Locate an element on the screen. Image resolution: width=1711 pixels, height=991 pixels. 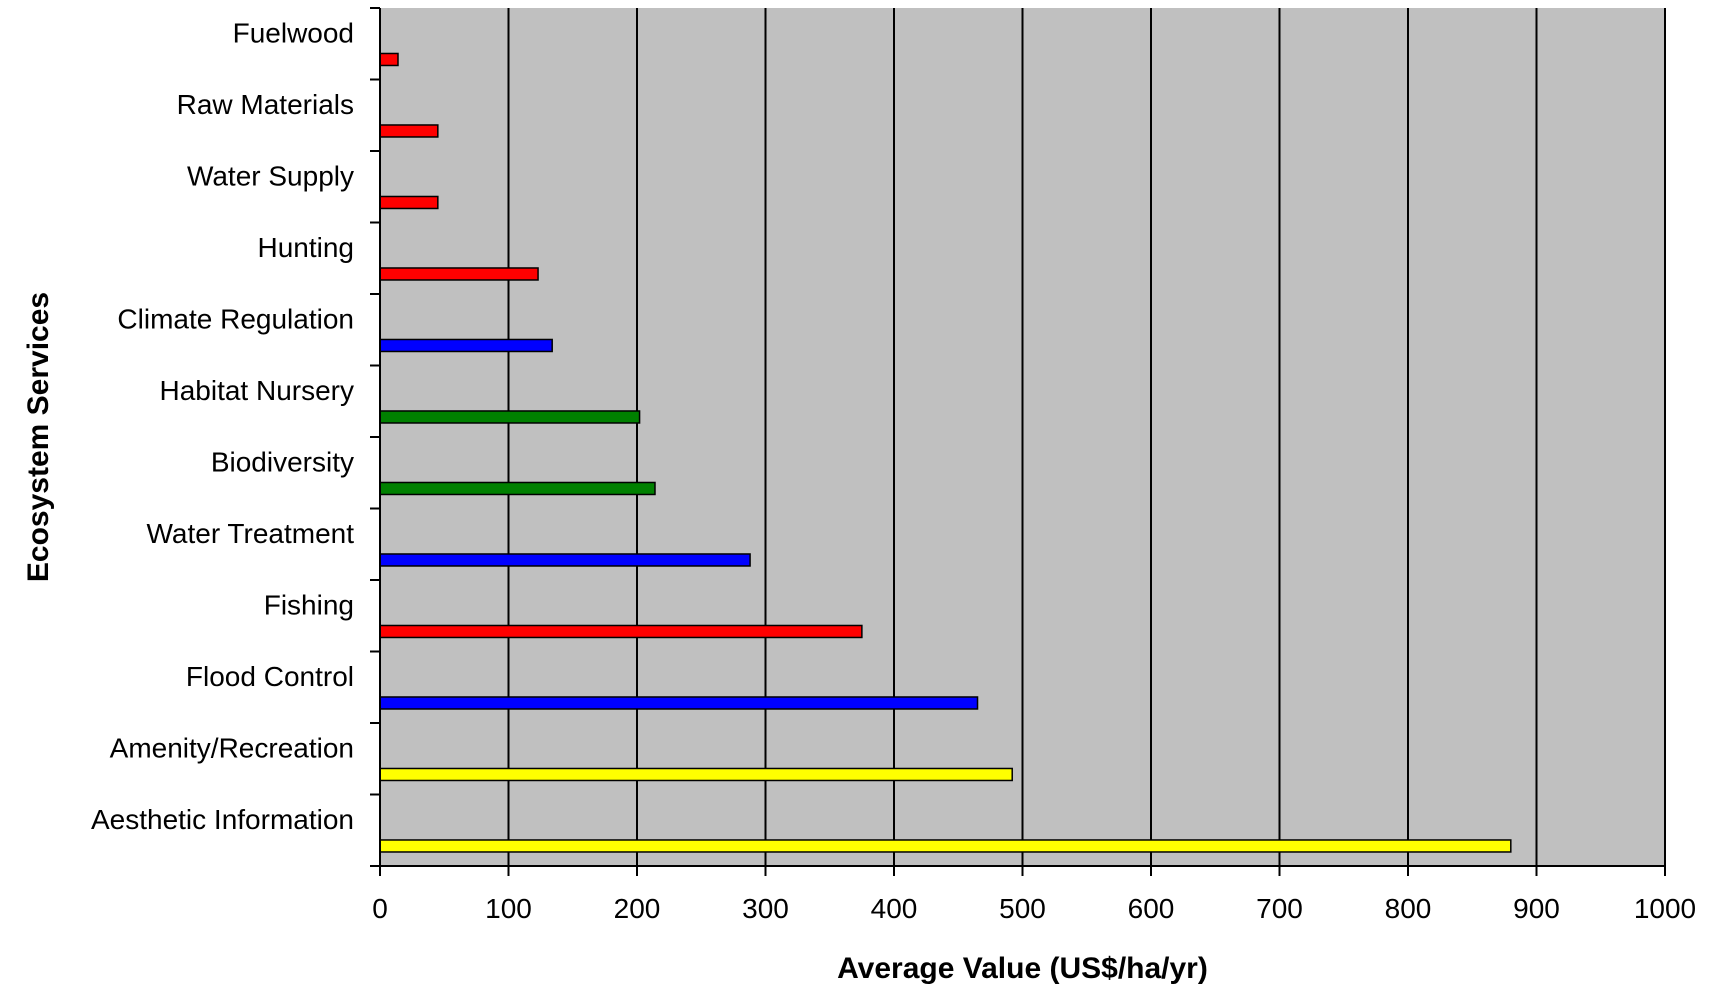
category-label: Water Treatment is located at coordinates (251, 533).